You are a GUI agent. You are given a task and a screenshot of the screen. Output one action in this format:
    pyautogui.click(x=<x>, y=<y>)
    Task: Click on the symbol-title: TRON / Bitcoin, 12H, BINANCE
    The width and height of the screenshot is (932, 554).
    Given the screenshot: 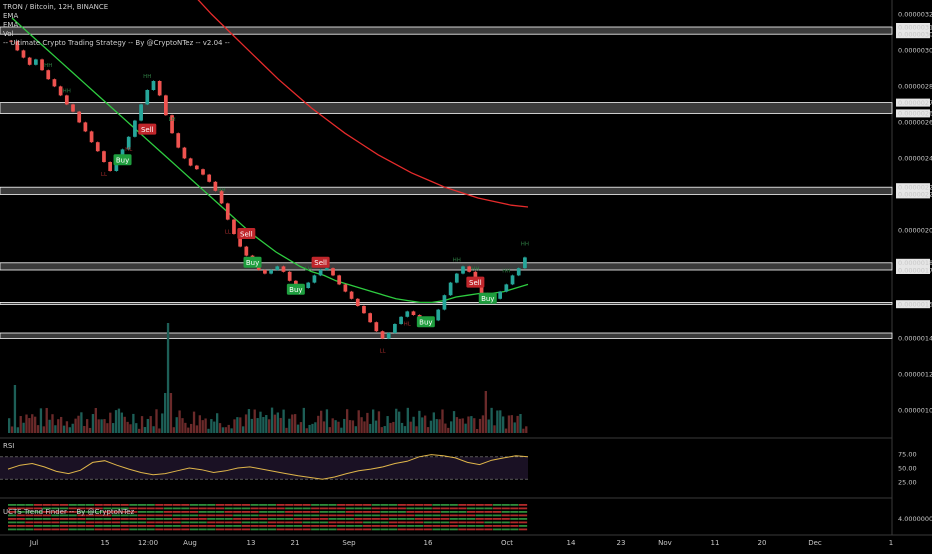 What is the action you would take?
    pyautogui.click(x=56, y=7)
    